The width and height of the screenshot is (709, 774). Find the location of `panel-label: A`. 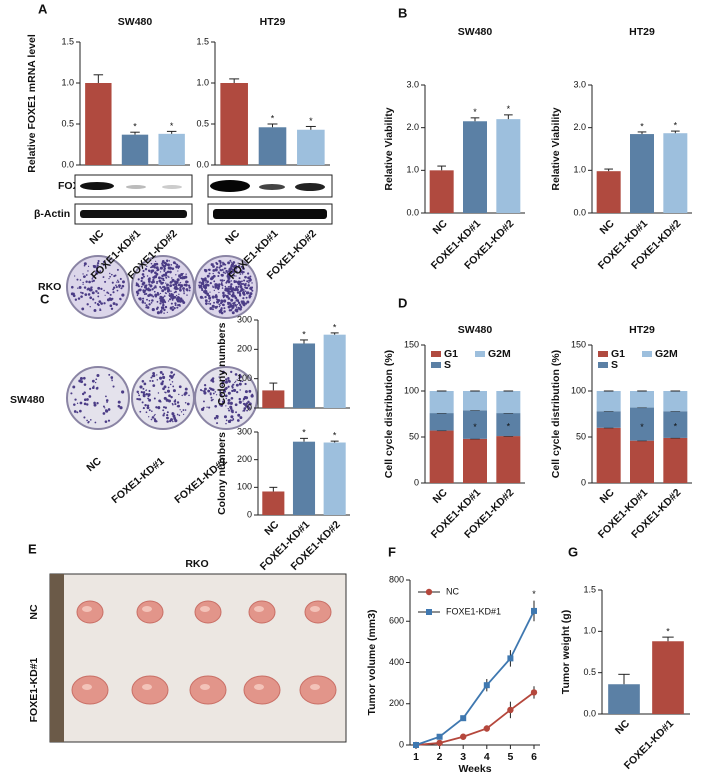

panel-label: A is located at coordinates (43, 8).